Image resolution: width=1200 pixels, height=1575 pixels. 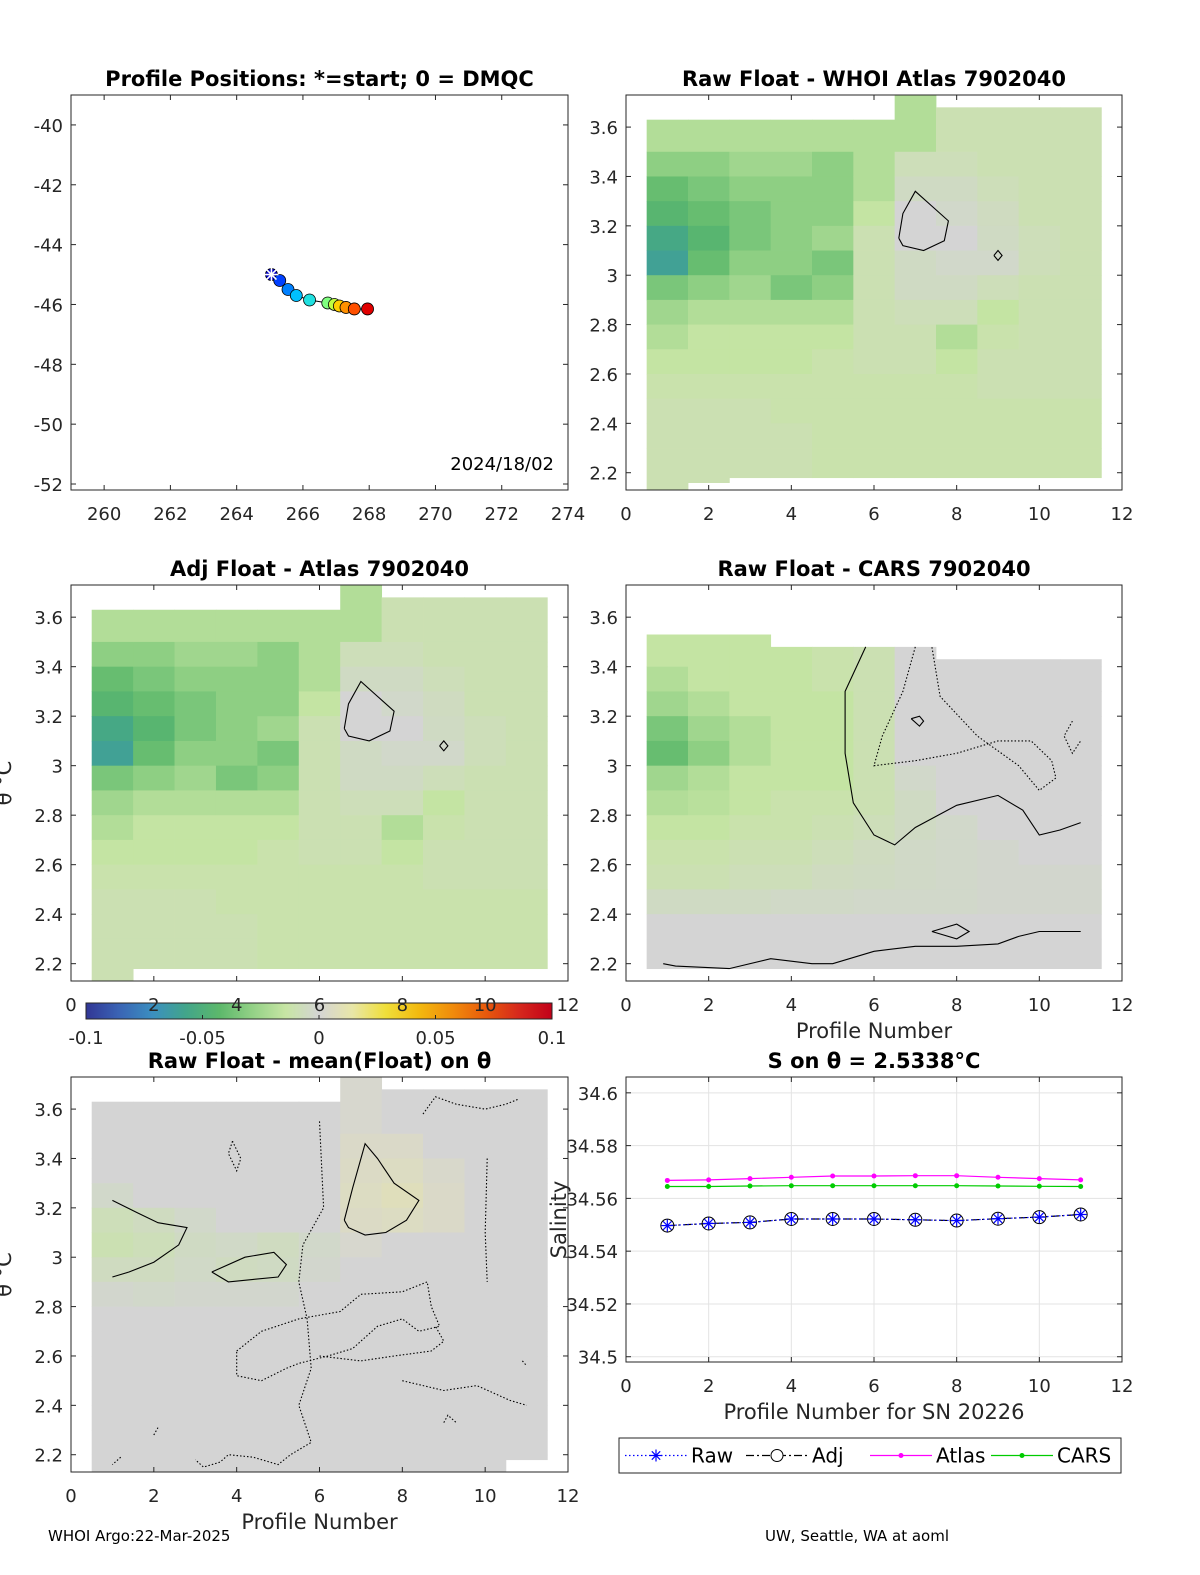 I want to click on footer-right: UW, Seattle, WA at aoml, so click(x=857, y=1536).